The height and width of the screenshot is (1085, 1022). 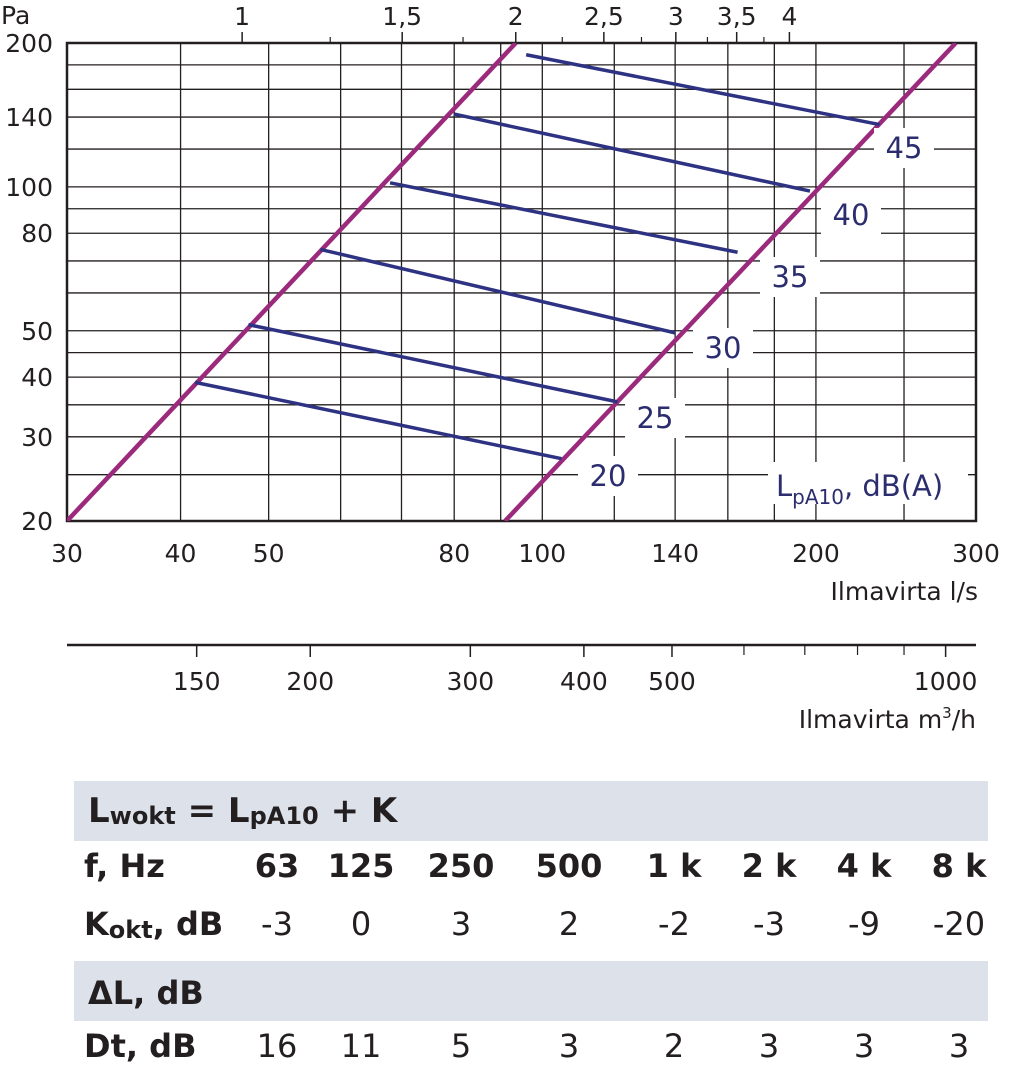 What do you see at coordinates (672, 681) in the screenshot?
I see `m3h-tick-label: 500` at bounding box center [672, 681].